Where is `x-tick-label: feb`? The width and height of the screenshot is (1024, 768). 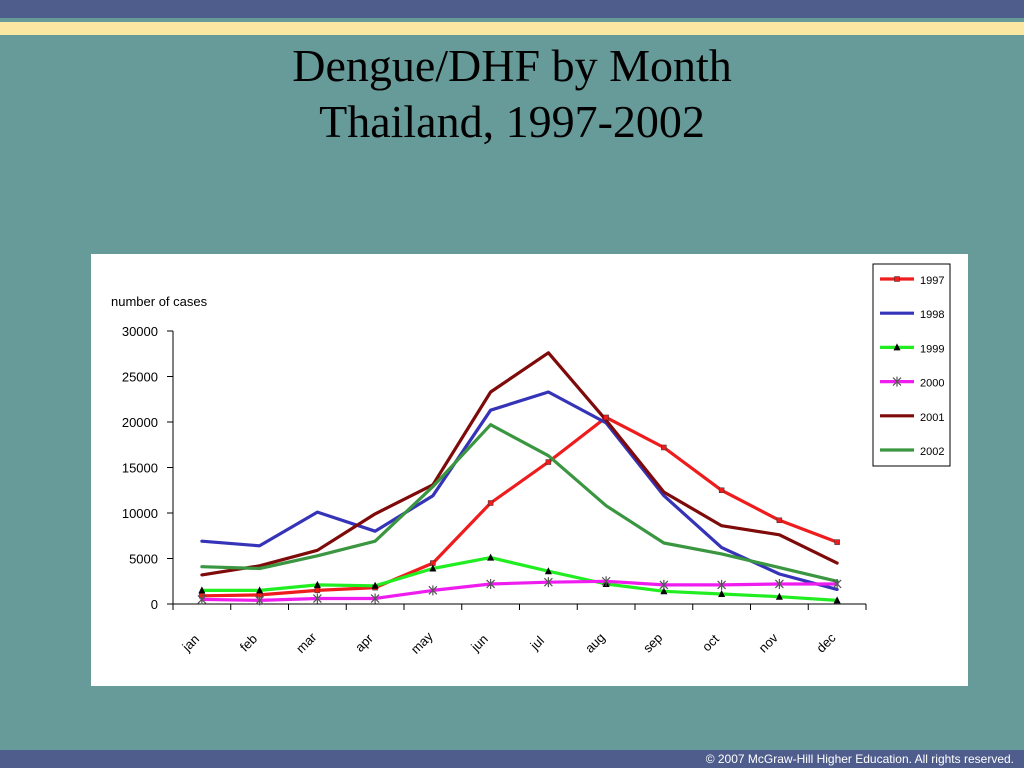 x-tick-label: feb is located at coordinates (248, 642).